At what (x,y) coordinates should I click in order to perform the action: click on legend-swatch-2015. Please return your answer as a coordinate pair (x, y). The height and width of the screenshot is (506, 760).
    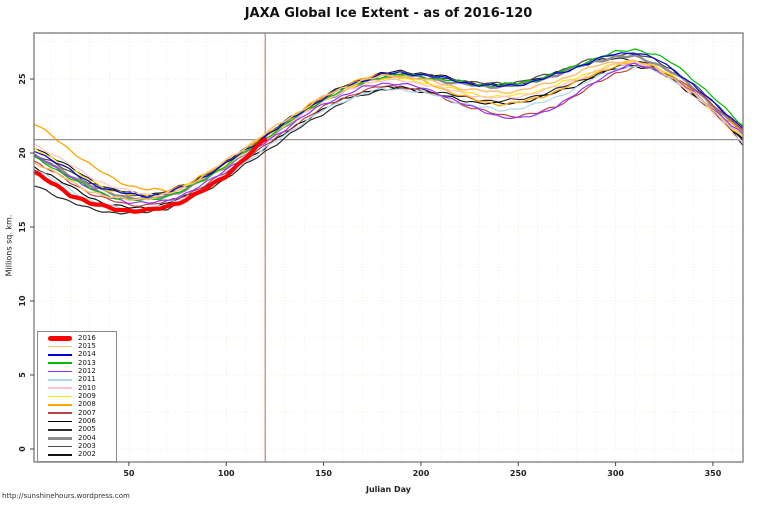
    Looking at the image, I should click on (60, 346).